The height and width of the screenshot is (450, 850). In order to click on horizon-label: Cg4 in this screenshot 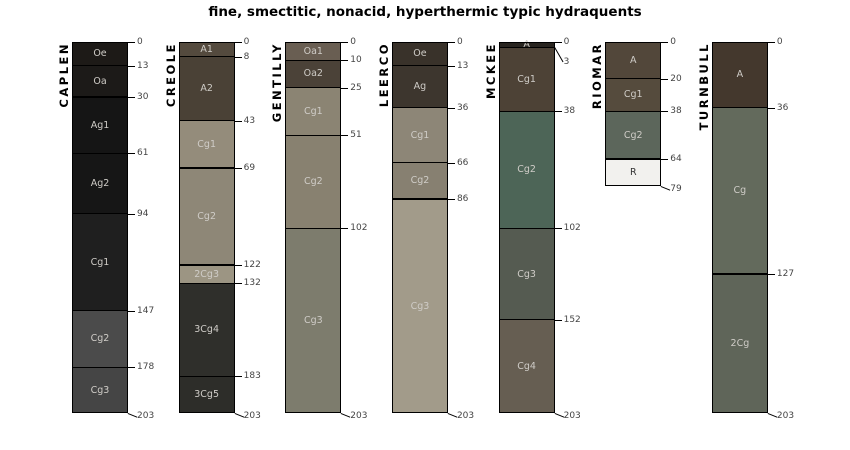, I will do `click(526, 366)`.